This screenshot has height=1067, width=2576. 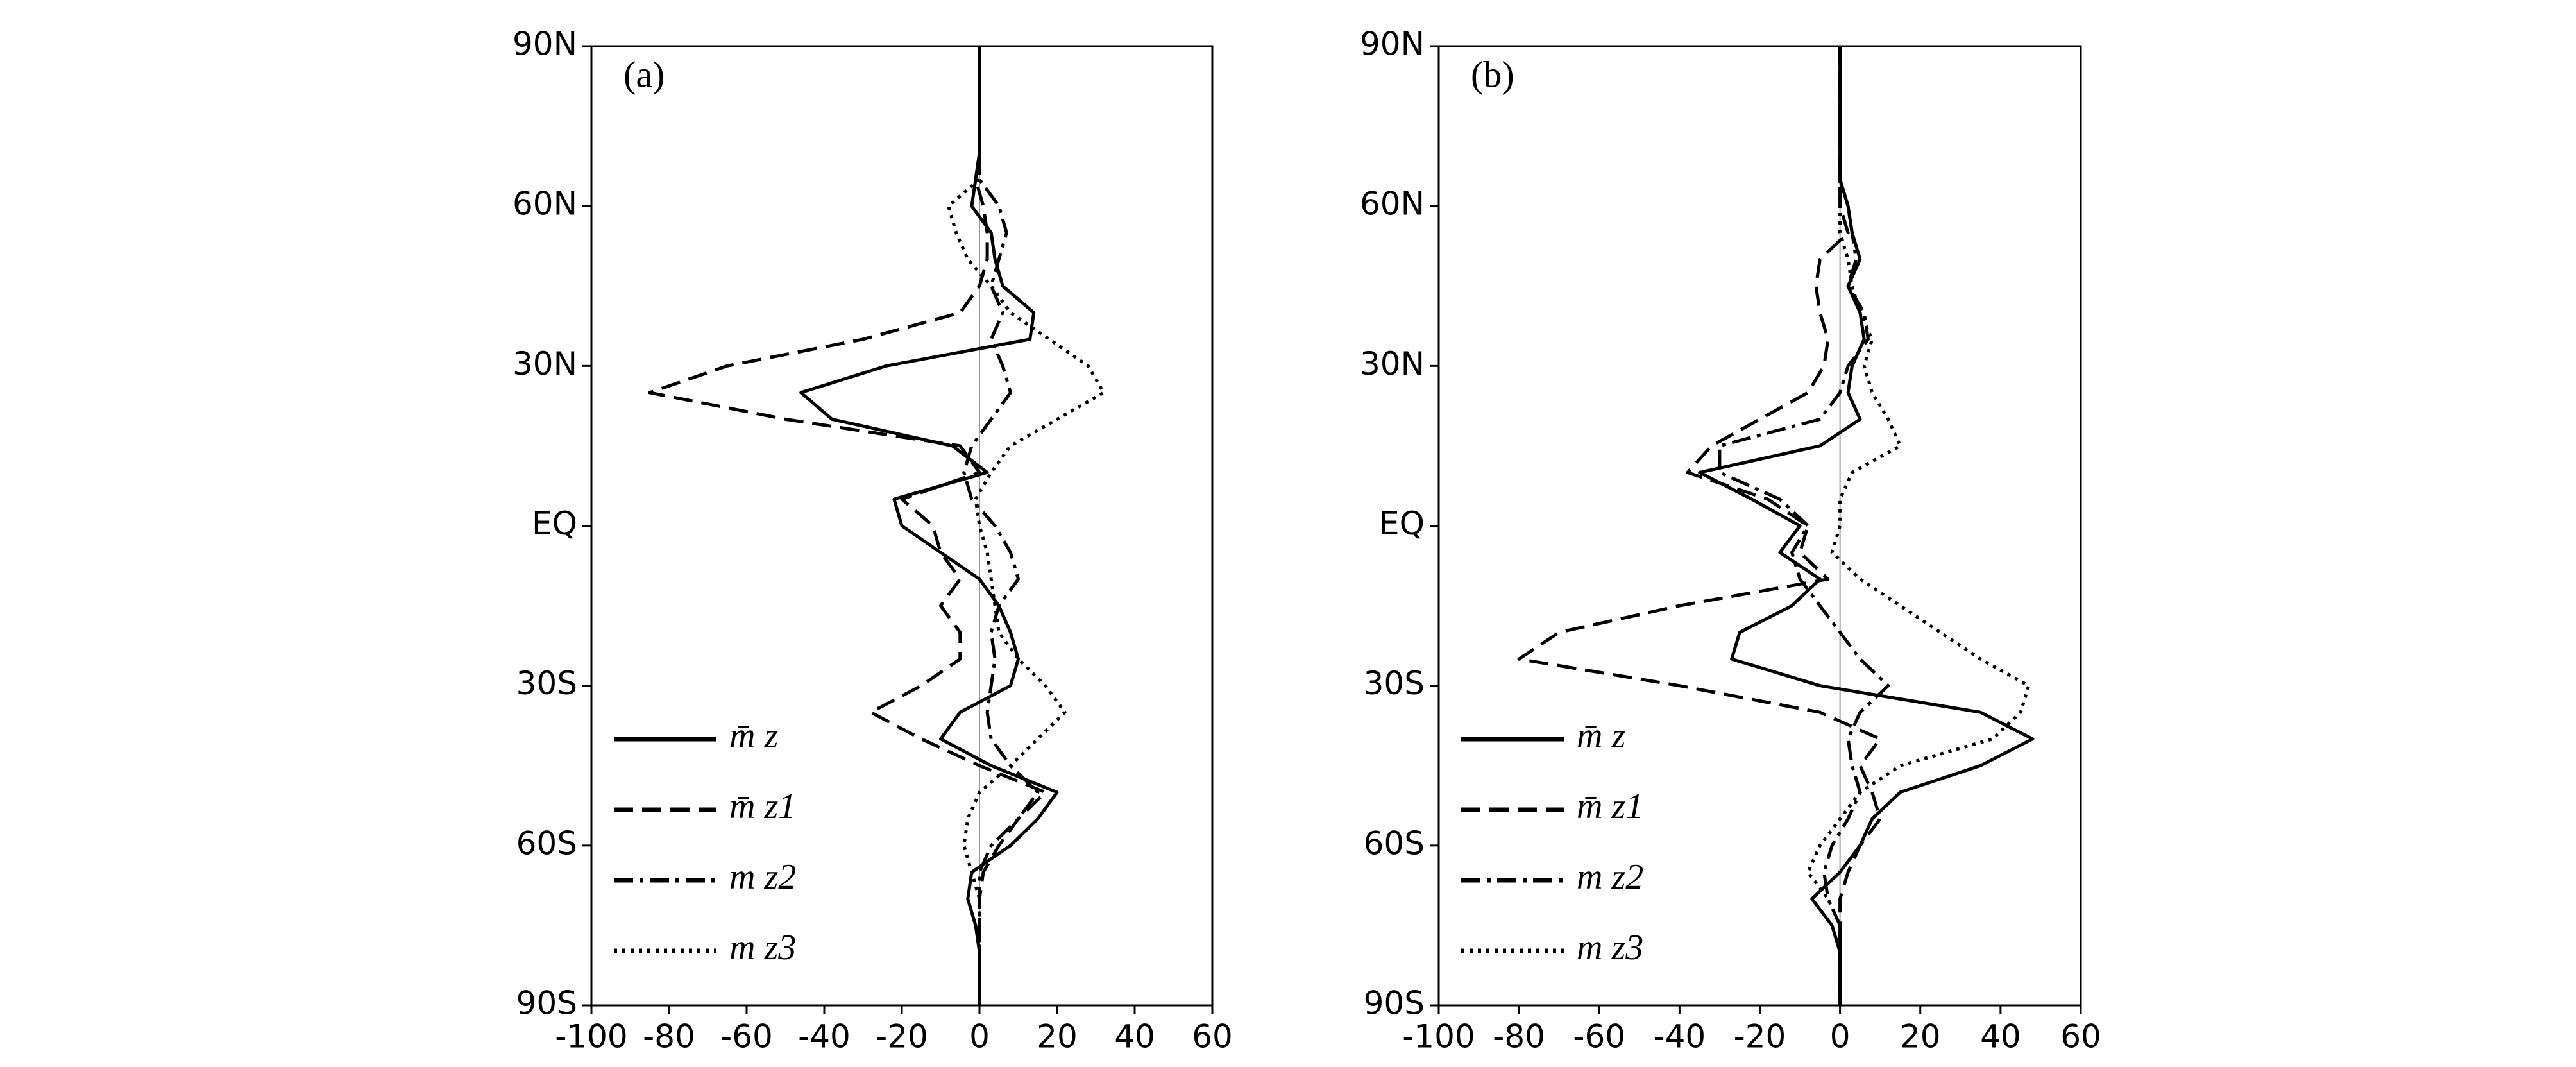 What do you see at coordinates (644, 74) in the screenshot?
I see `panel-label: (a)` at bounding box center [644, 74].